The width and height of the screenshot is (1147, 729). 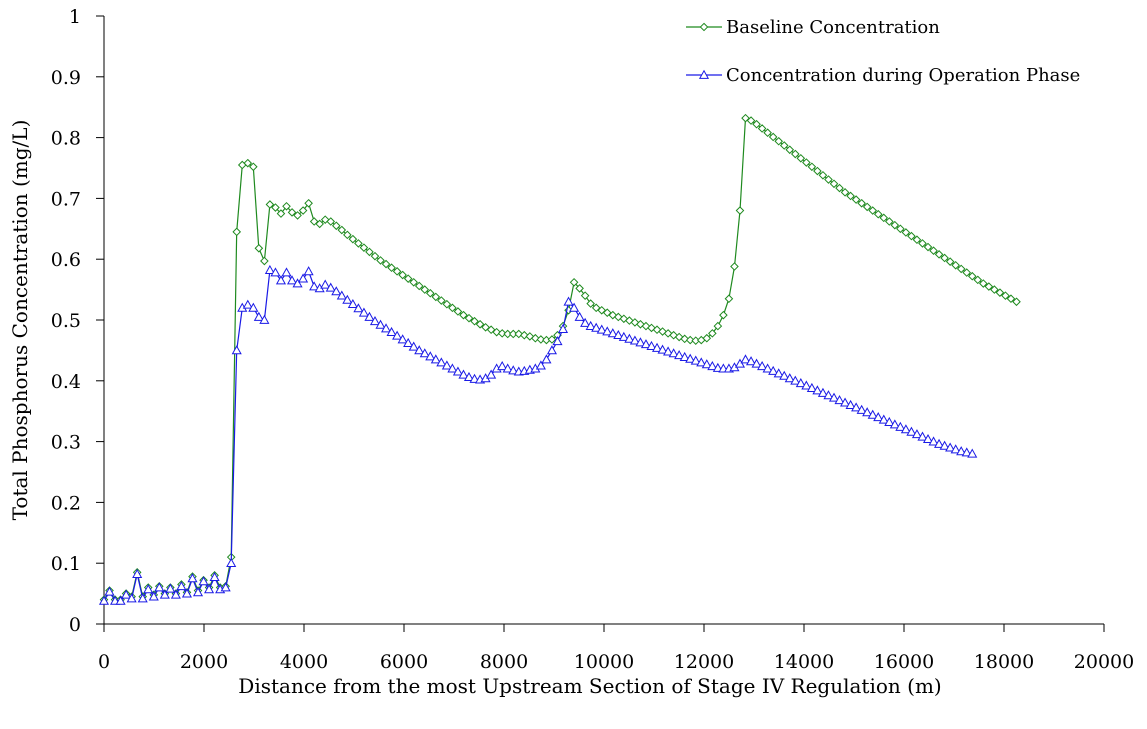 What do you see at coordinates (66, 382) in the screenshot?
I see `y-tick-label: 0.4` at bounding box center [66, 382].